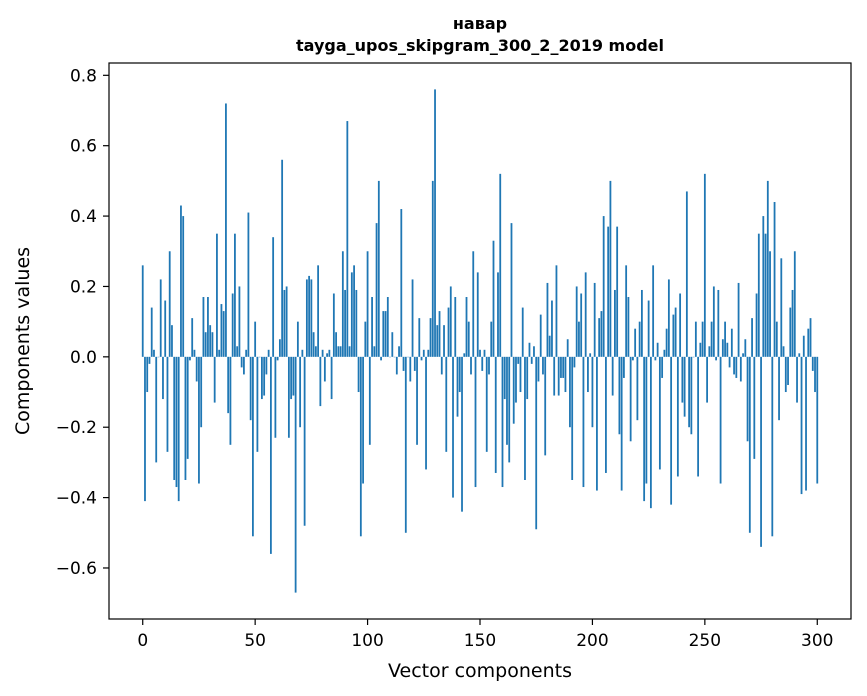 The width and height of the screenshot is (867, 696). I want to click on x-axis-ticks: 0 50 100 150 200 250 300, so click(485, 635).